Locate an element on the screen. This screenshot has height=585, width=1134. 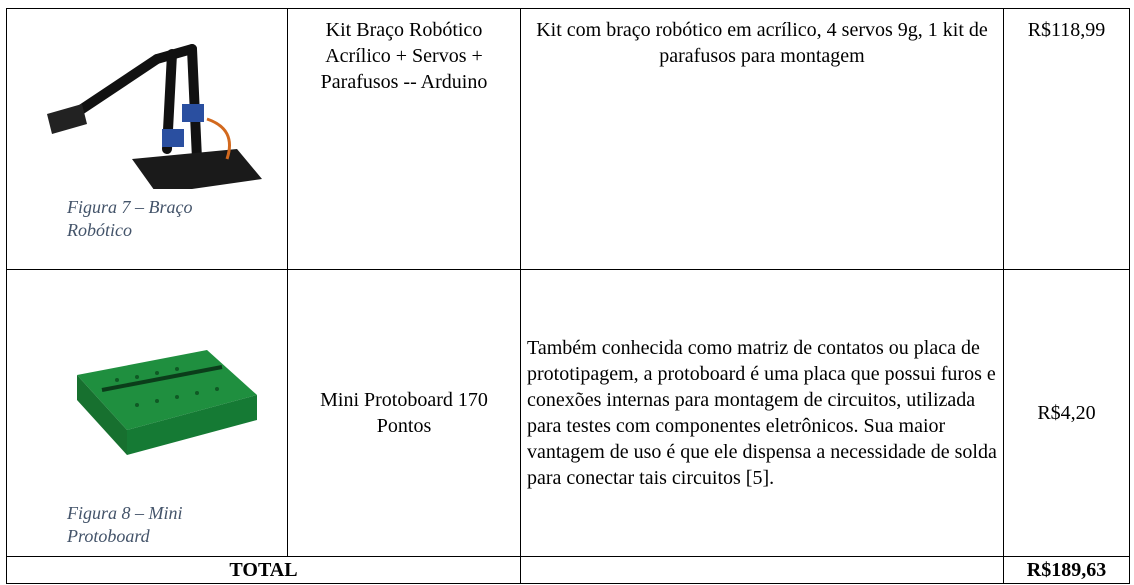
figure-caption: Figura 8 – Mini Protoboard is located at coordinates (125, 524).